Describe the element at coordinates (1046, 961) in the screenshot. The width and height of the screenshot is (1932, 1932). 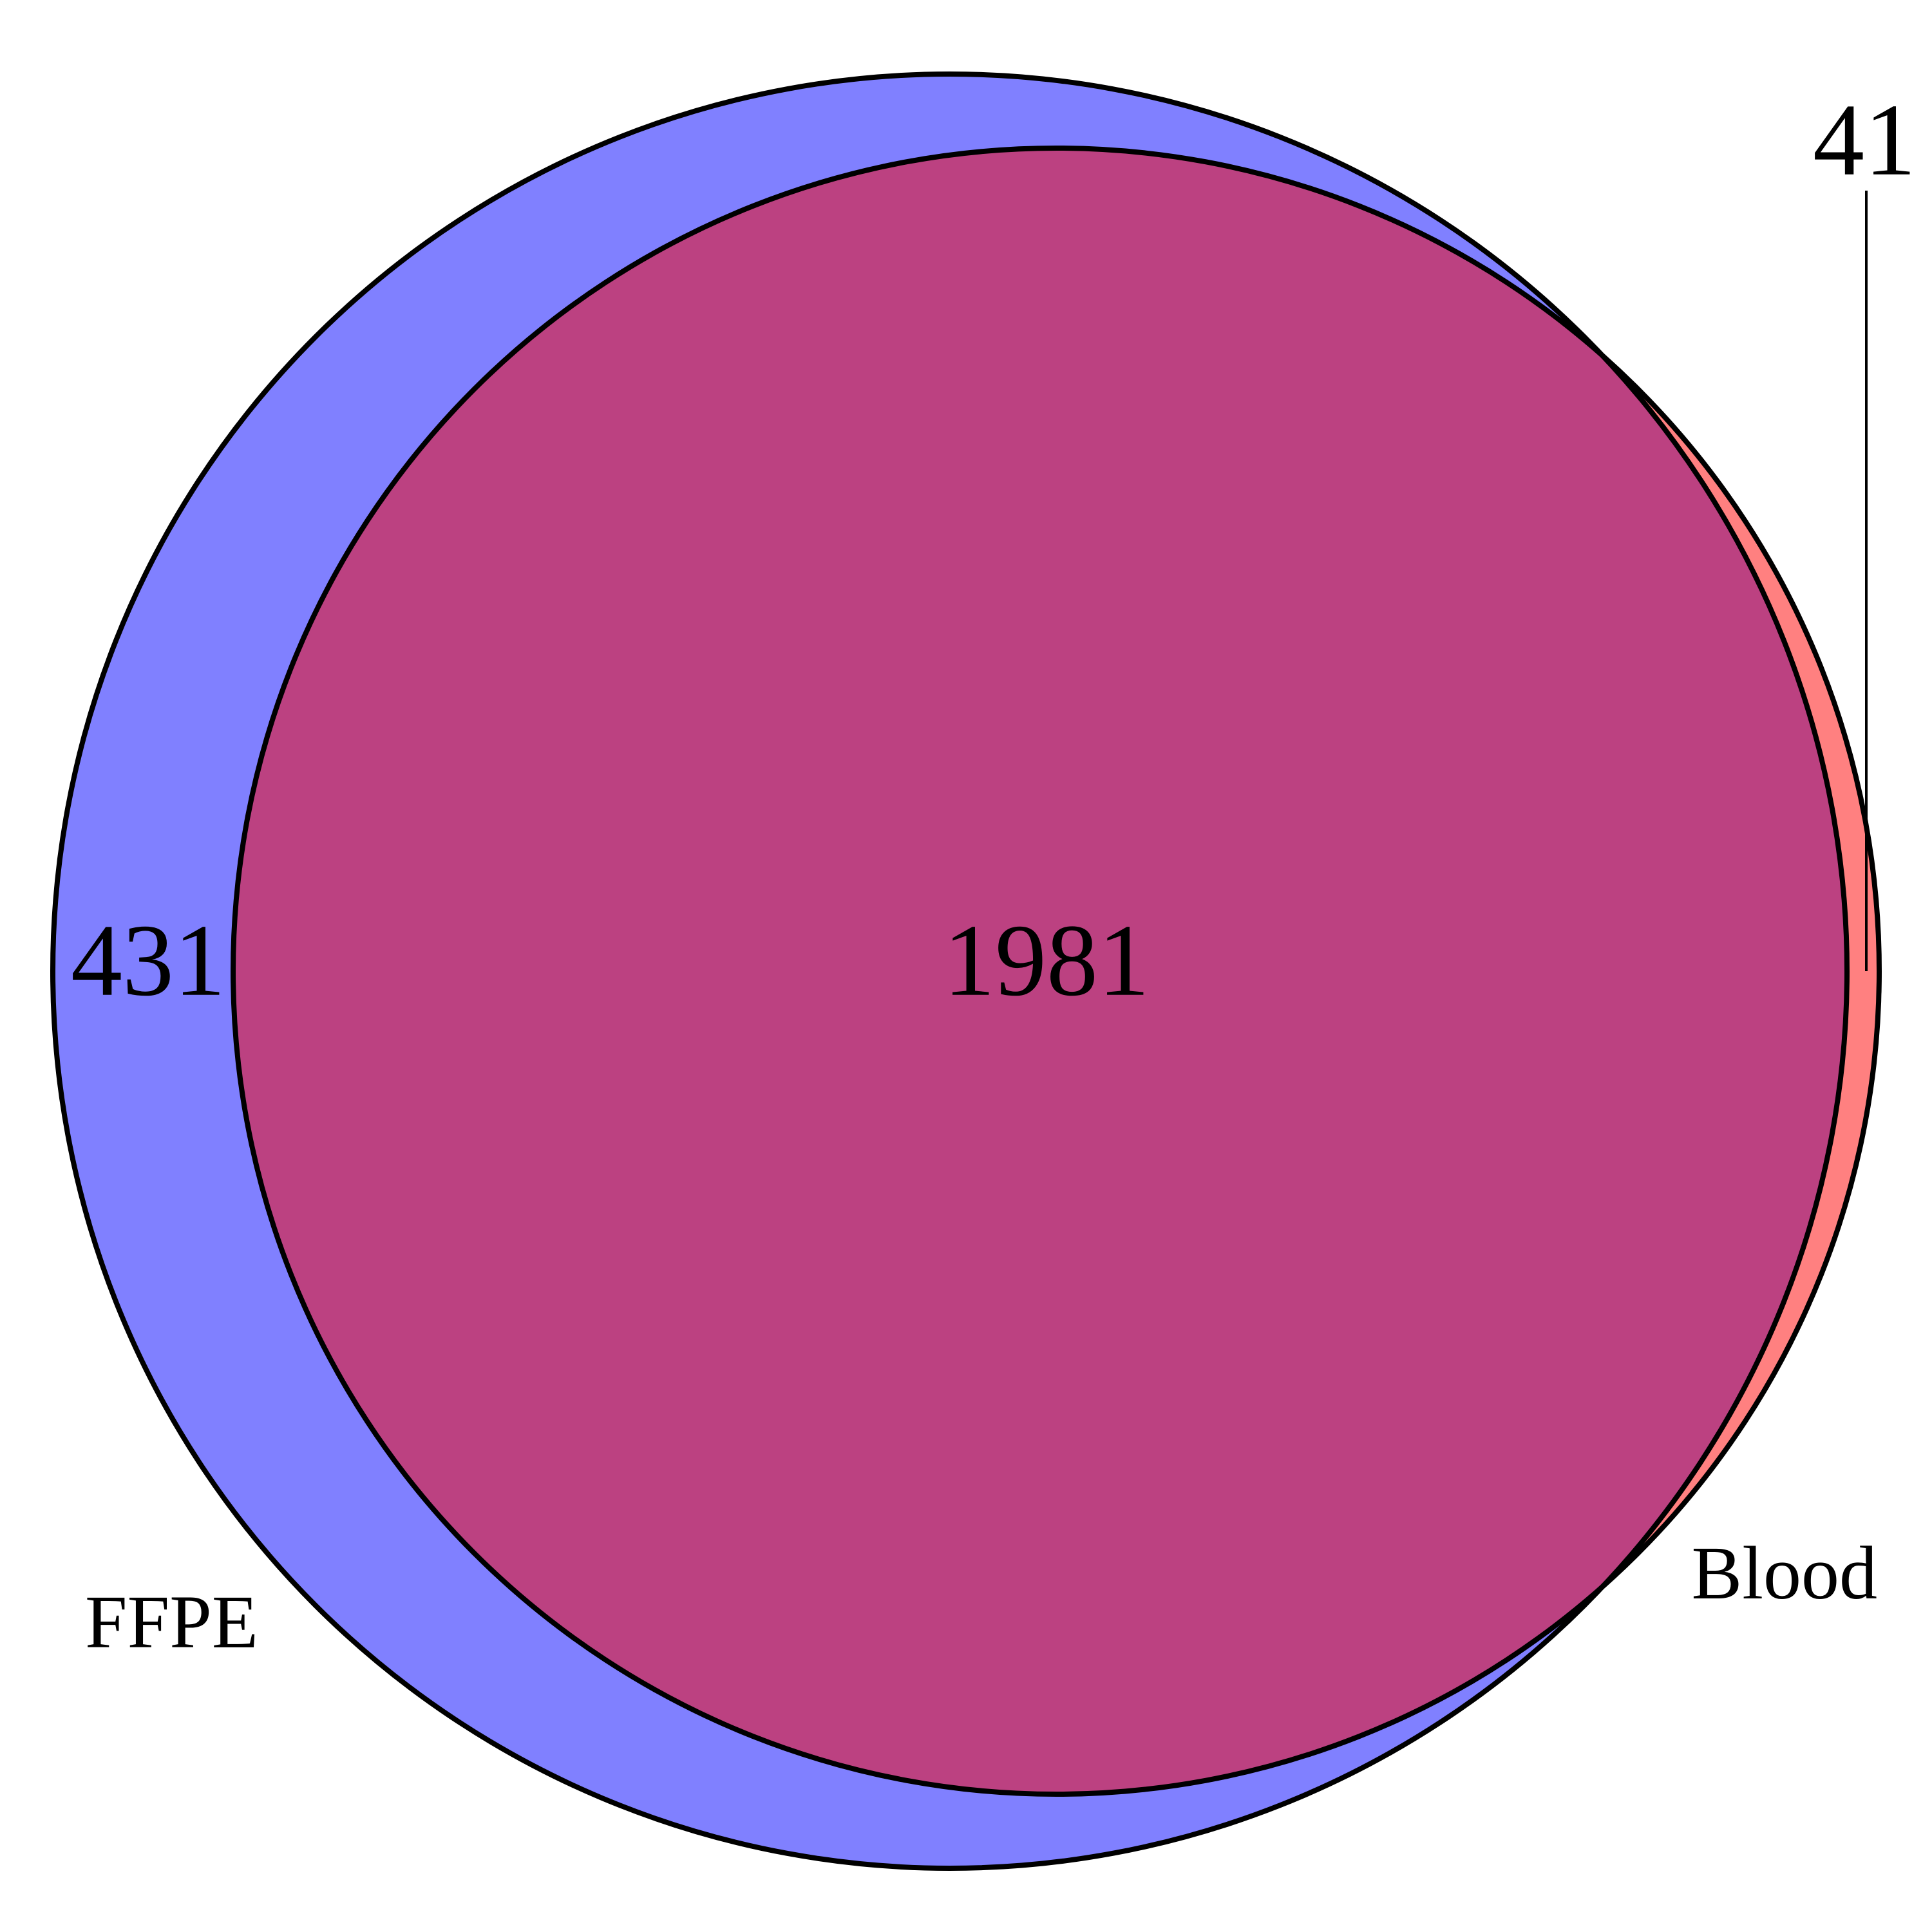
I see `intersection-count: 1981` at that location.